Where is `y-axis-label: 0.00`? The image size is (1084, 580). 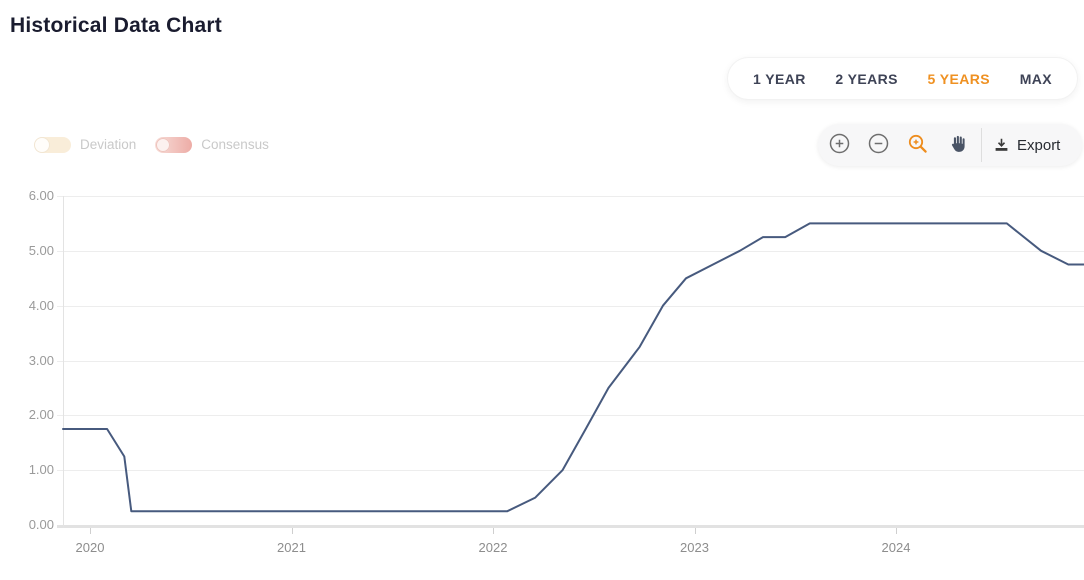 y-axis-label: 0.00 is located at coordinates (41, 524).